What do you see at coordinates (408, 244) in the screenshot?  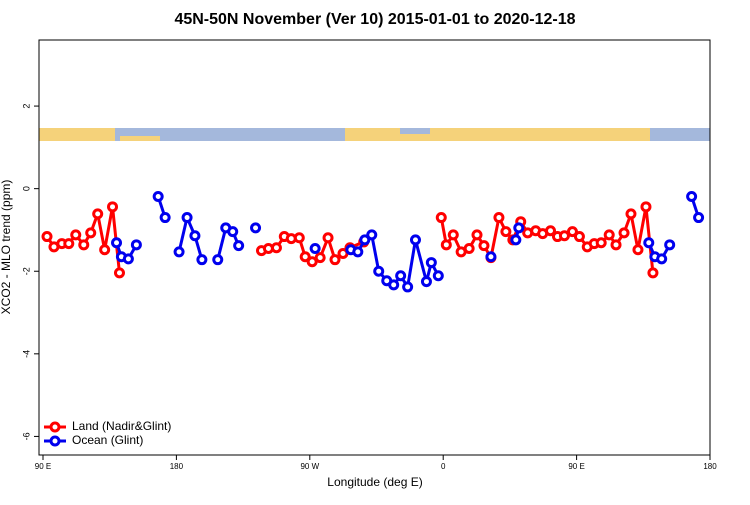 I see `series-line` at bounding box center [408, 244].